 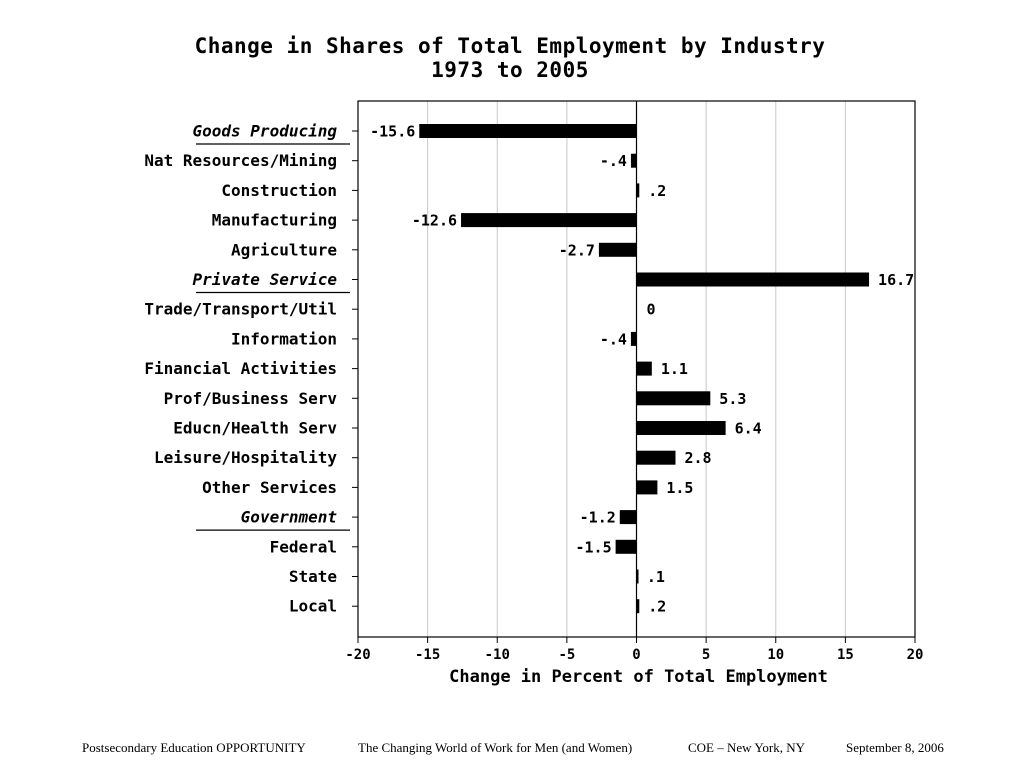 I want to click on category-label: Financial Activities, so click(x=240, y=368).